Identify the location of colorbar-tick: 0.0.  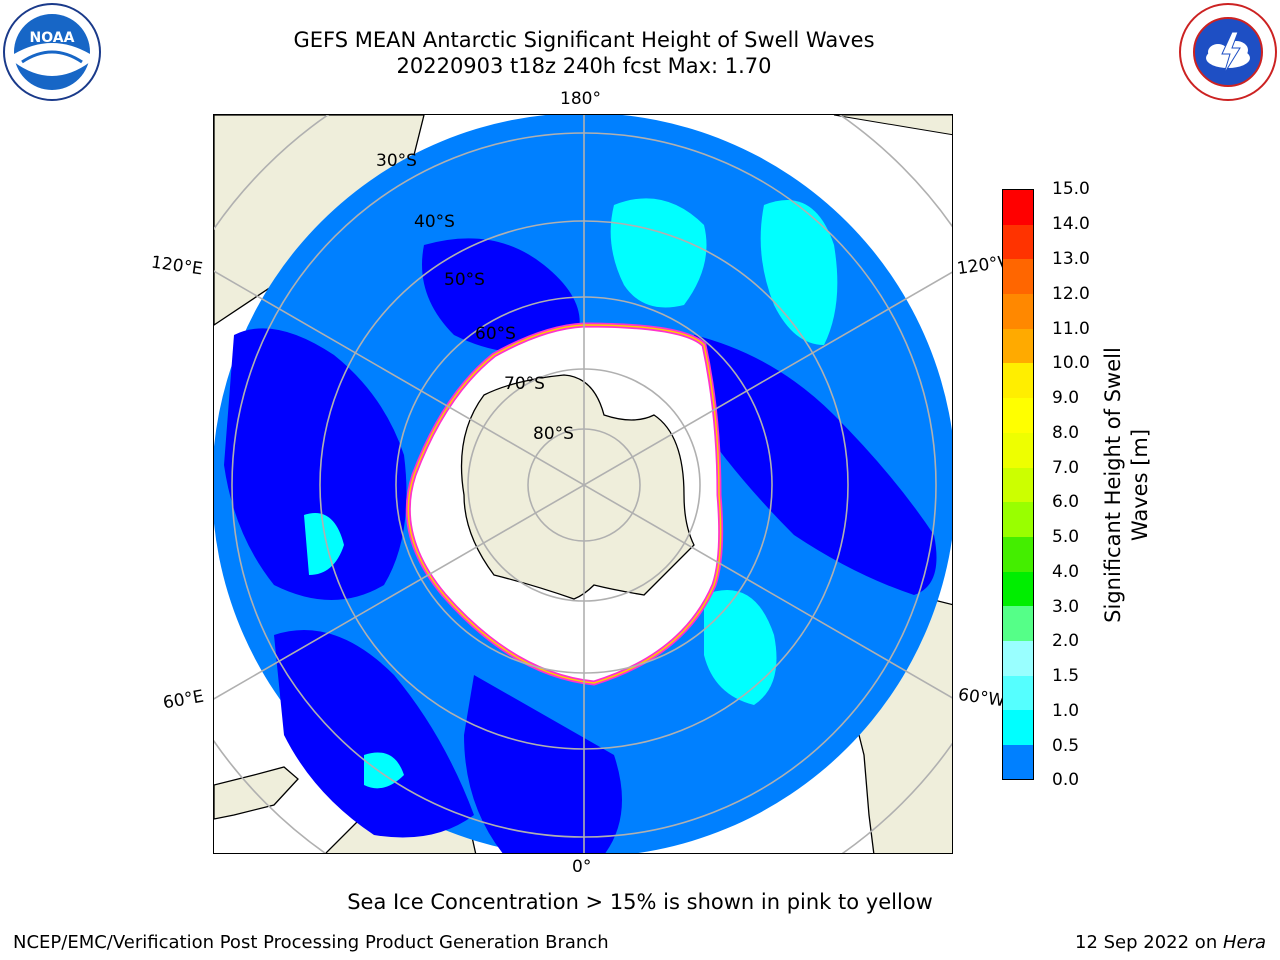
(1066, 780).